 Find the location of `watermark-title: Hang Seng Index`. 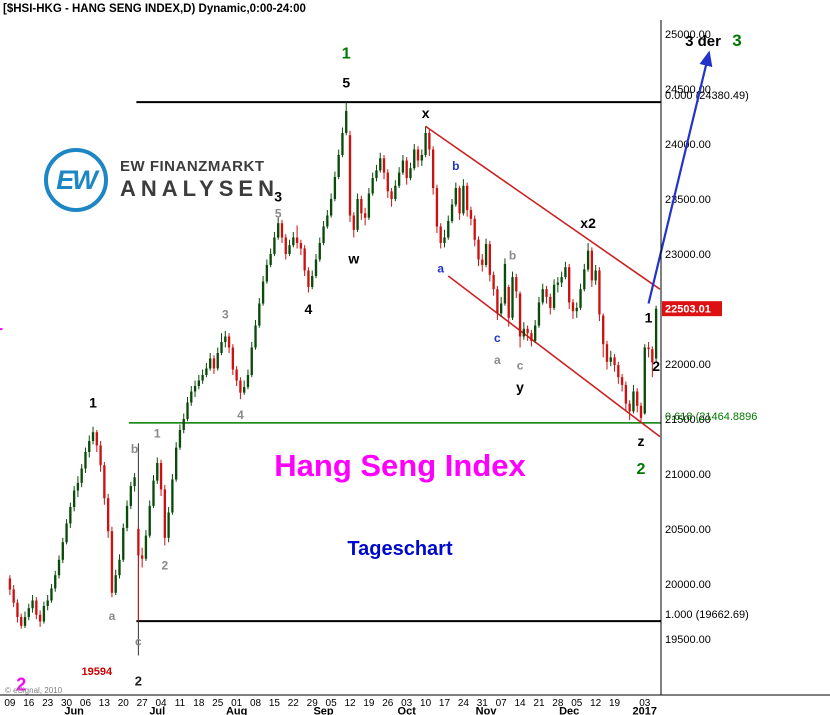

watermark-title: Hang Seng Index is located at coordinates (400, 465).